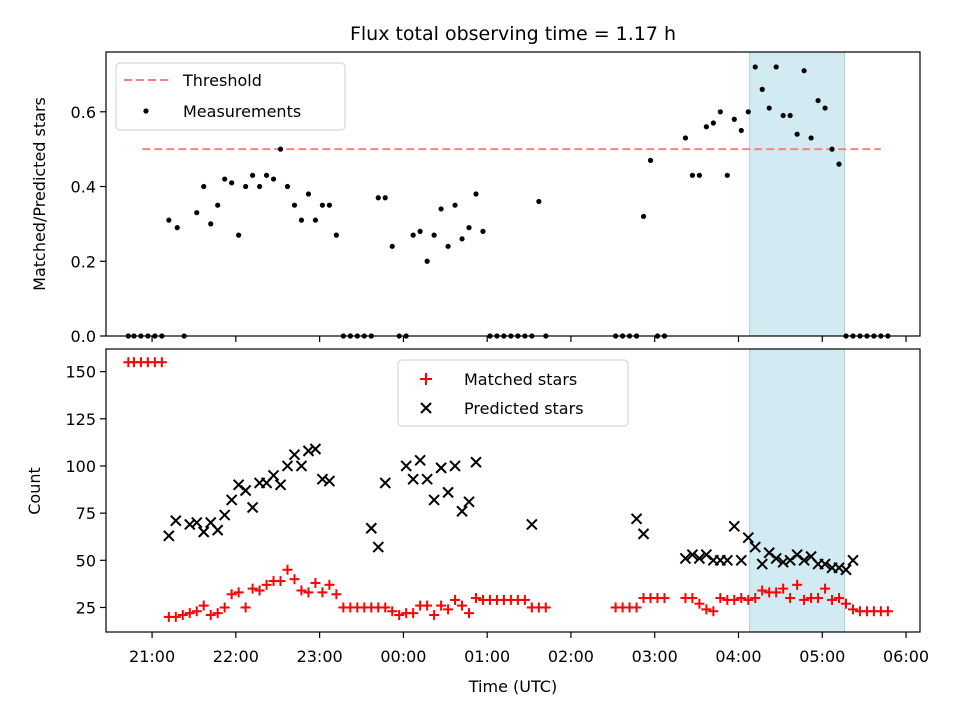 The height and width of the screenshot is (720, 960). What do you see at coordinates (230, 96) in the screenshot?
I see `top-legend-box` at bounding box center [230, 96].